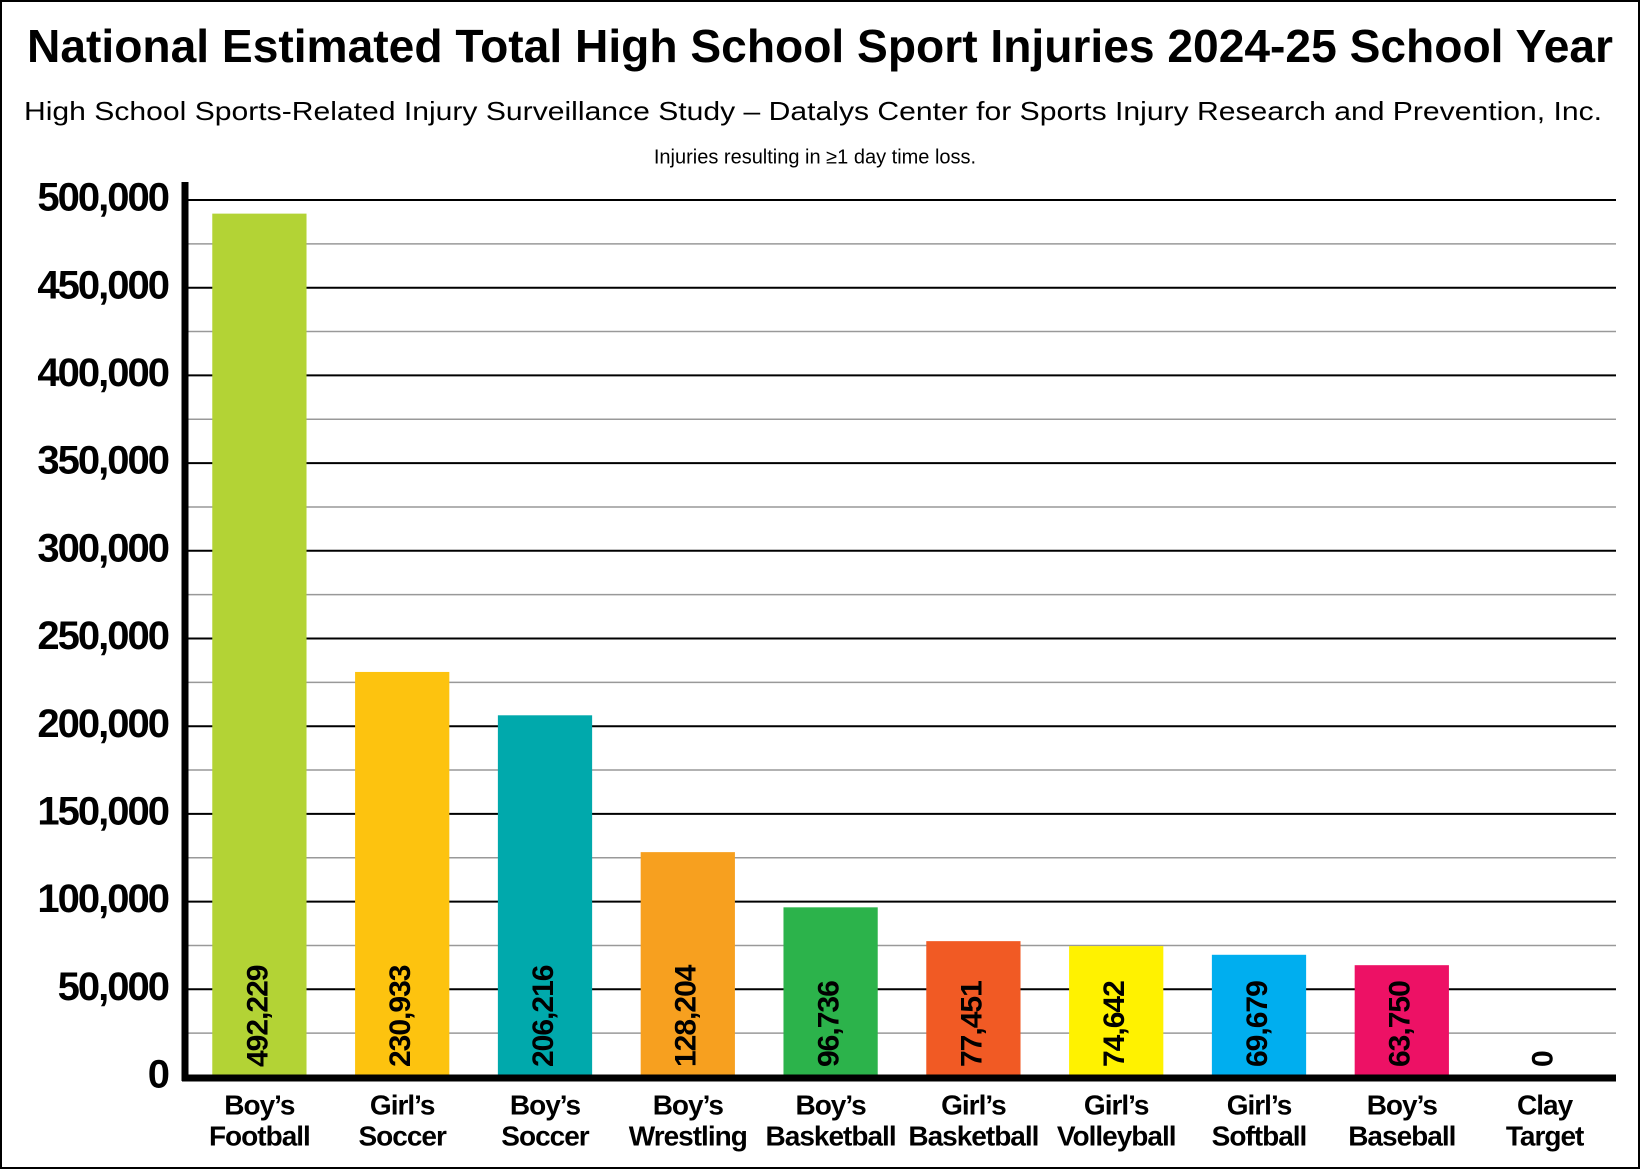 The image size is (1640, 1174). What do you see at coordinates (1543, 1059) in the screenshot?
I see `value-label: 0` at bounding box center [1543, 1059].